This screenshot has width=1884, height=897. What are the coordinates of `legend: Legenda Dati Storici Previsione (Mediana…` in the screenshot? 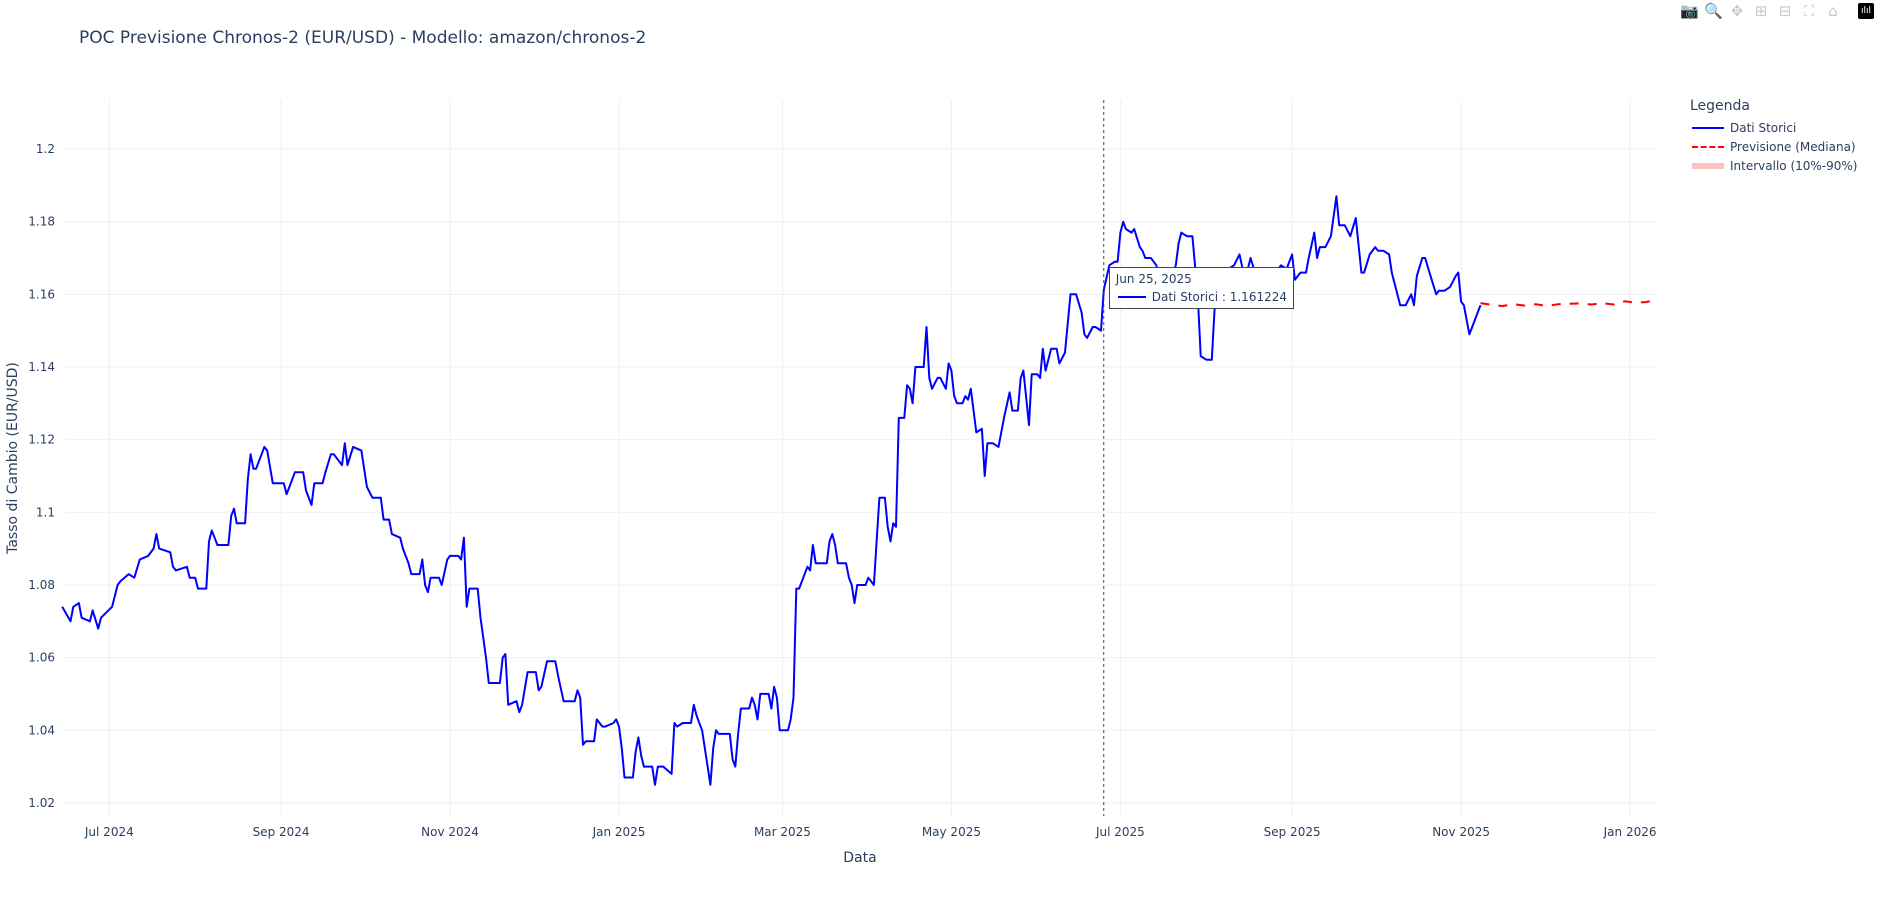 It's located at (1773, 136).